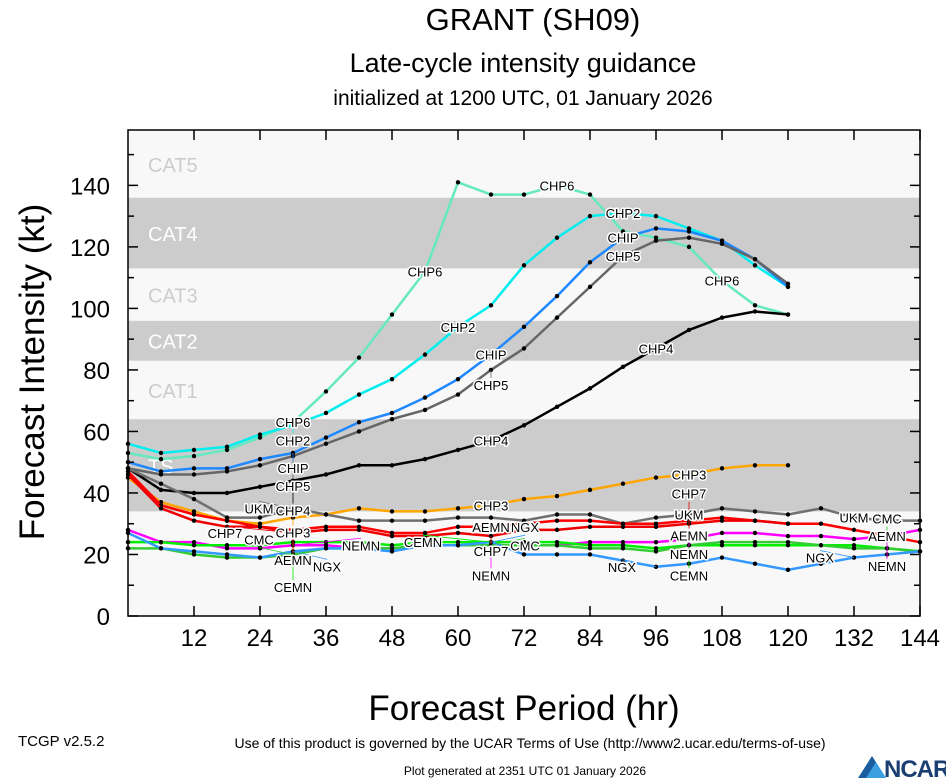 This screenshot has height=780, width=946. I want to click on y-tick-label: 40, so click(96, 494).